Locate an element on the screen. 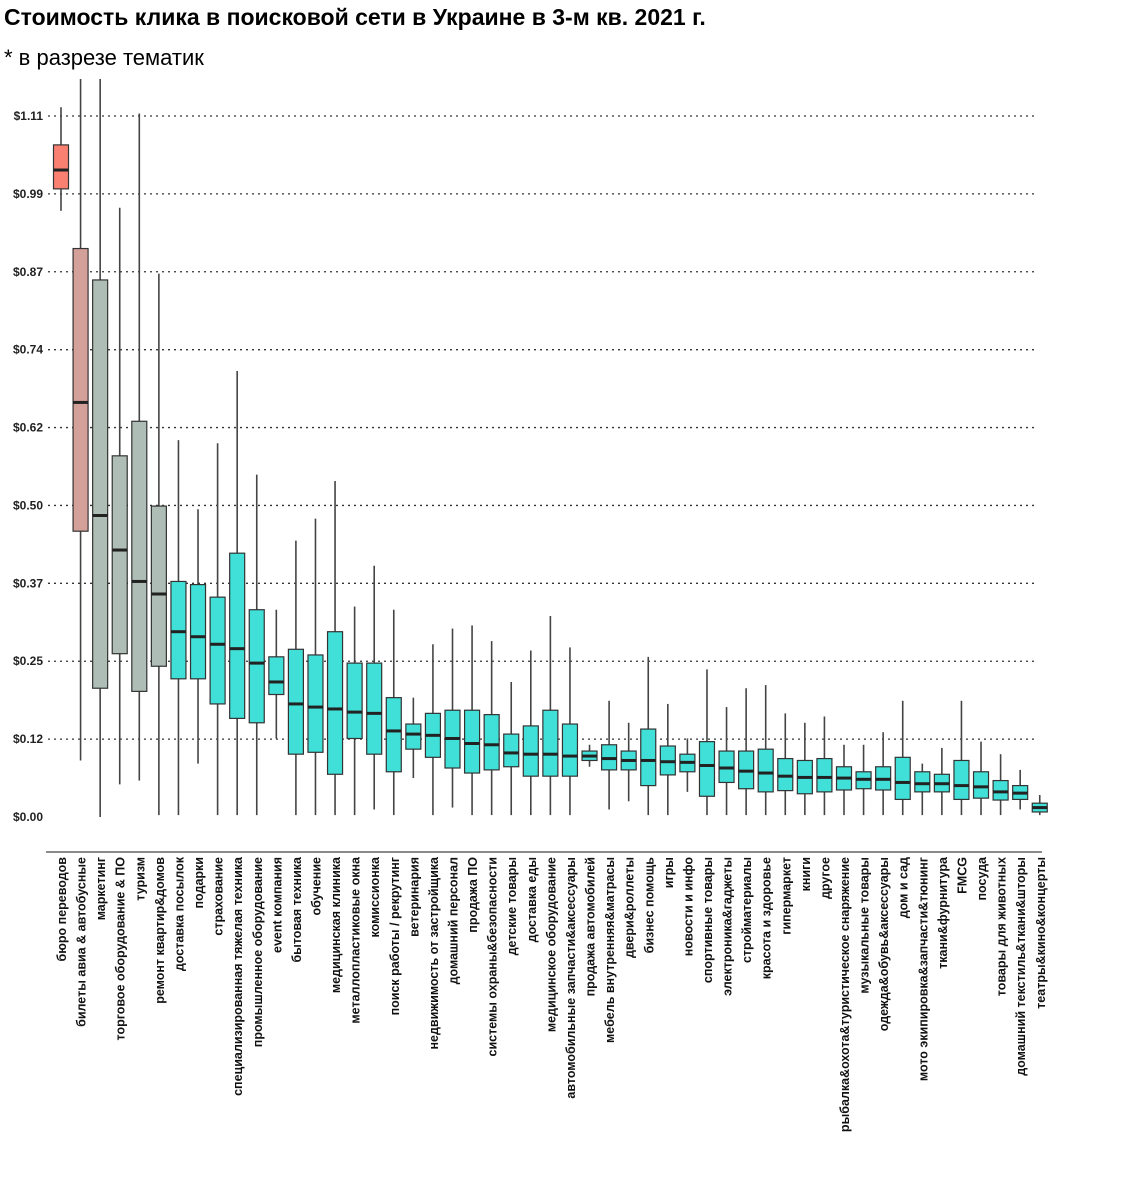 The width and height of the screenshot is (1126, 1195). x-category-label: товары для животных is located at coordinates (1002, 926).